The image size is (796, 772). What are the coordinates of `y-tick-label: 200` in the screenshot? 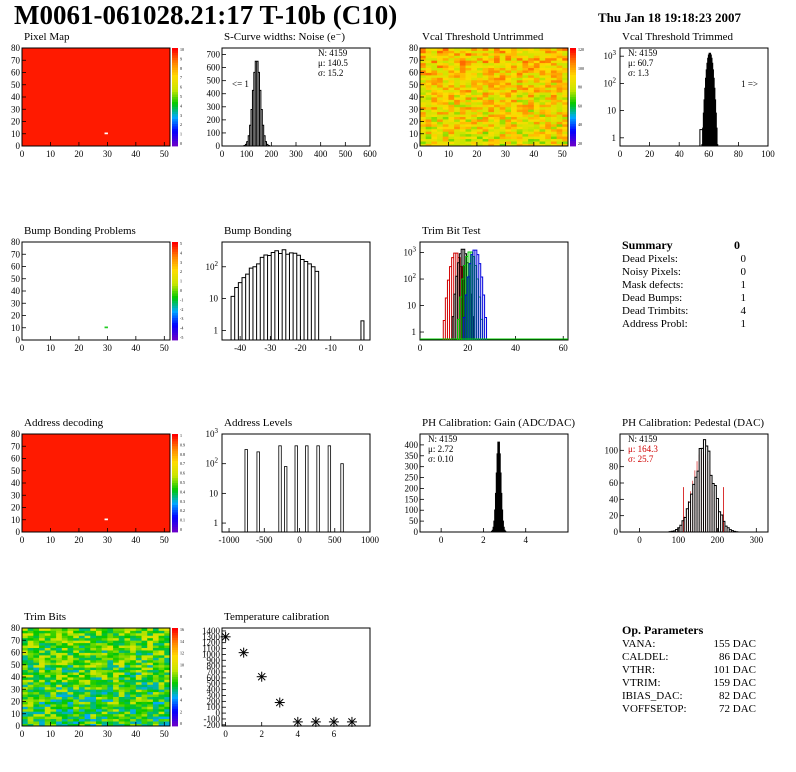 It's located at (214, 120).